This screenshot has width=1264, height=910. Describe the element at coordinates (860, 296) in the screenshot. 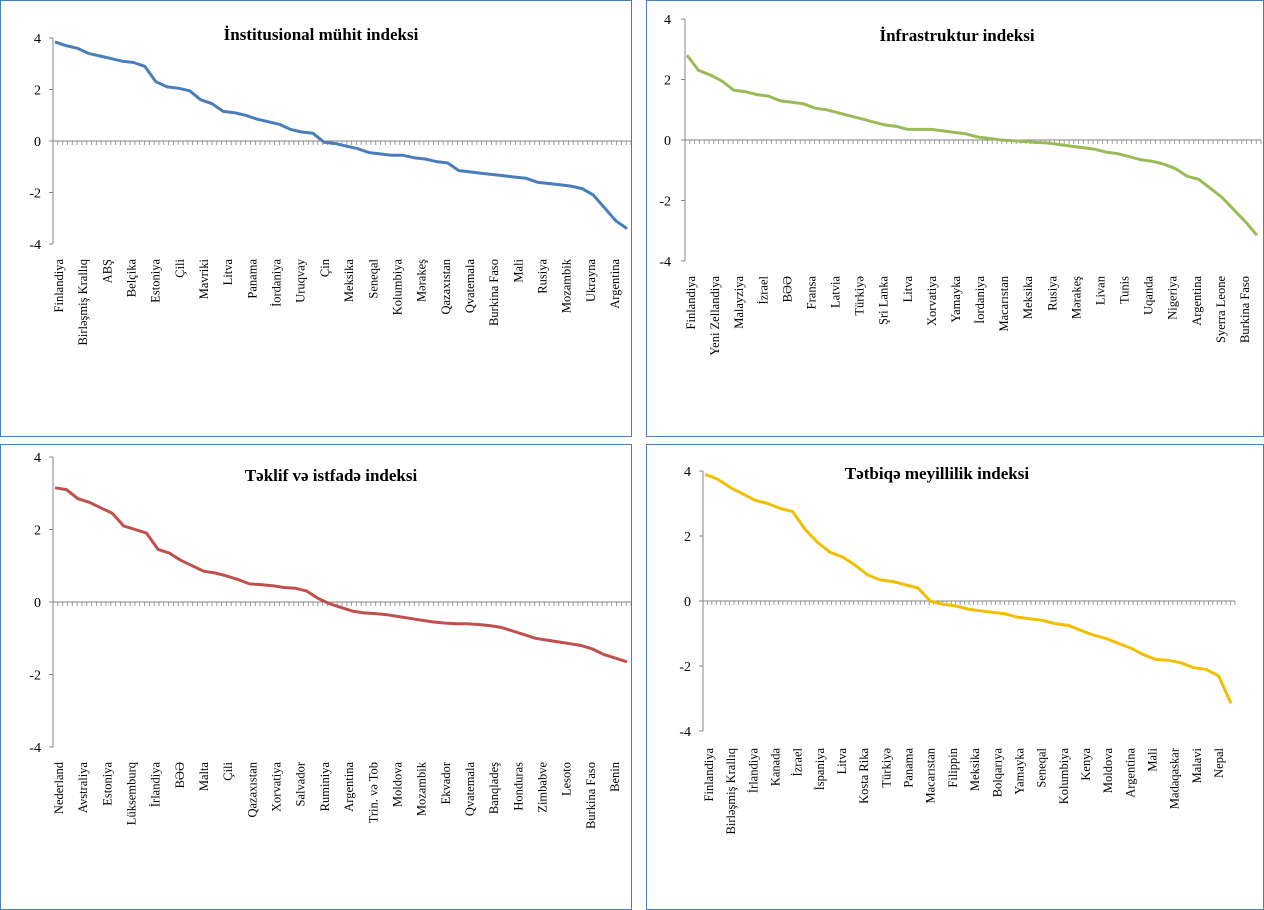

I see `x-category-label: Türkiyə` at that location.